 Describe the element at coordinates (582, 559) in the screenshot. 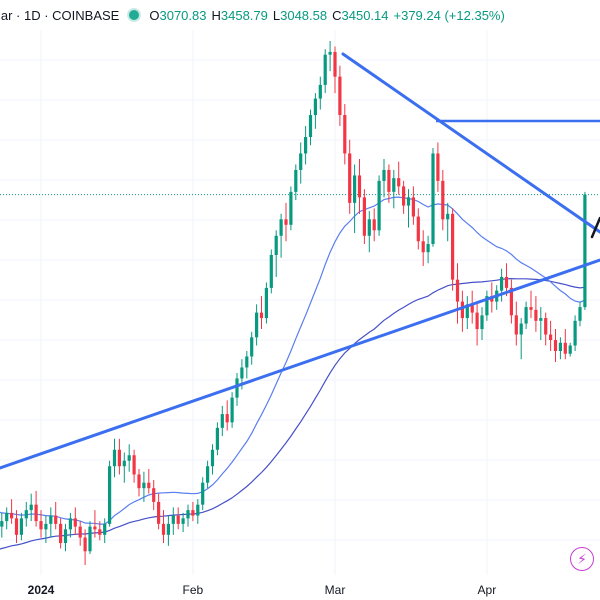

I see `lightning-bolt-icon: ⚡` at that location.